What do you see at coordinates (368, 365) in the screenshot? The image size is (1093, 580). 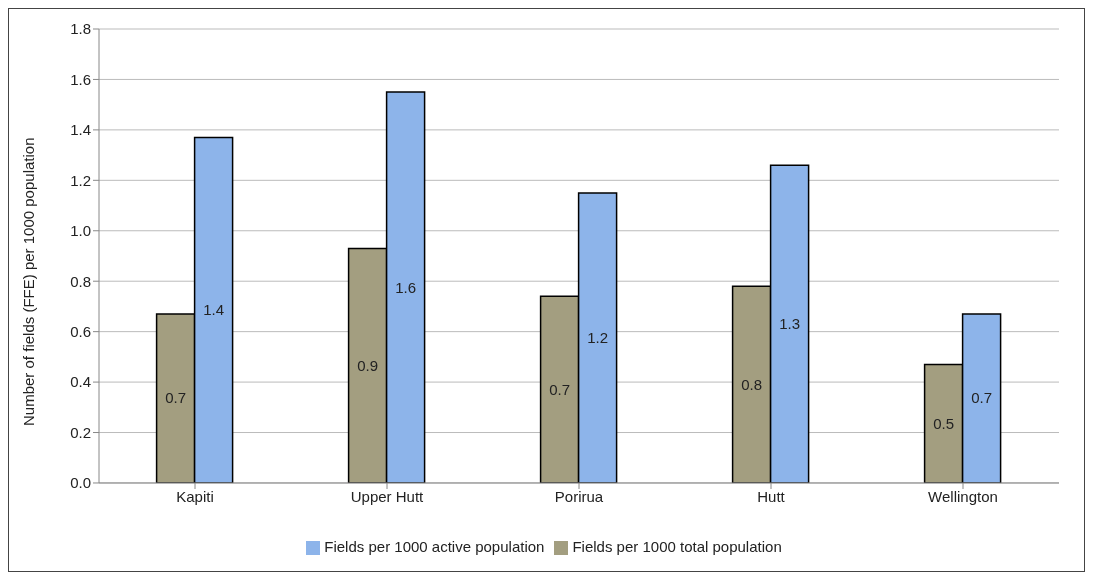 I see `data-label: 0.9` at bounding box center [368, 365].